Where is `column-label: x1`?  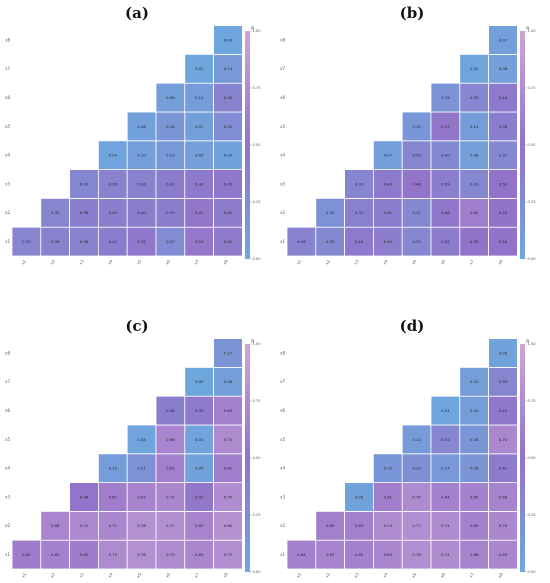 column-label: x1 is located at coordinates (23, 574).